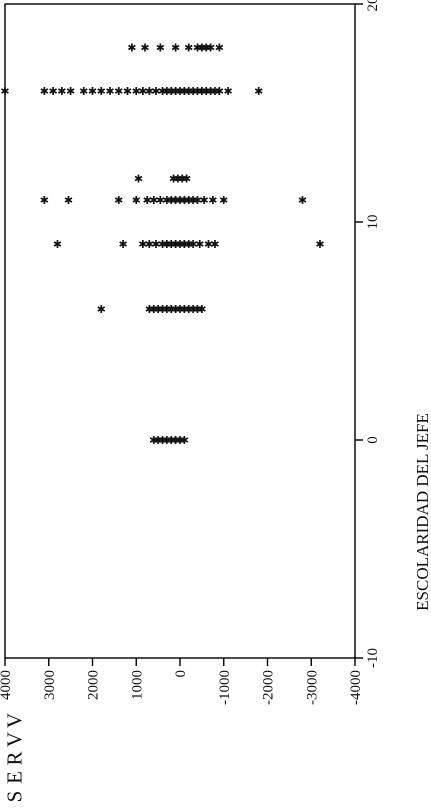 This screenshot has height=808, width=431. I want to click on y-tick-label: -3000, so click(312, 687).